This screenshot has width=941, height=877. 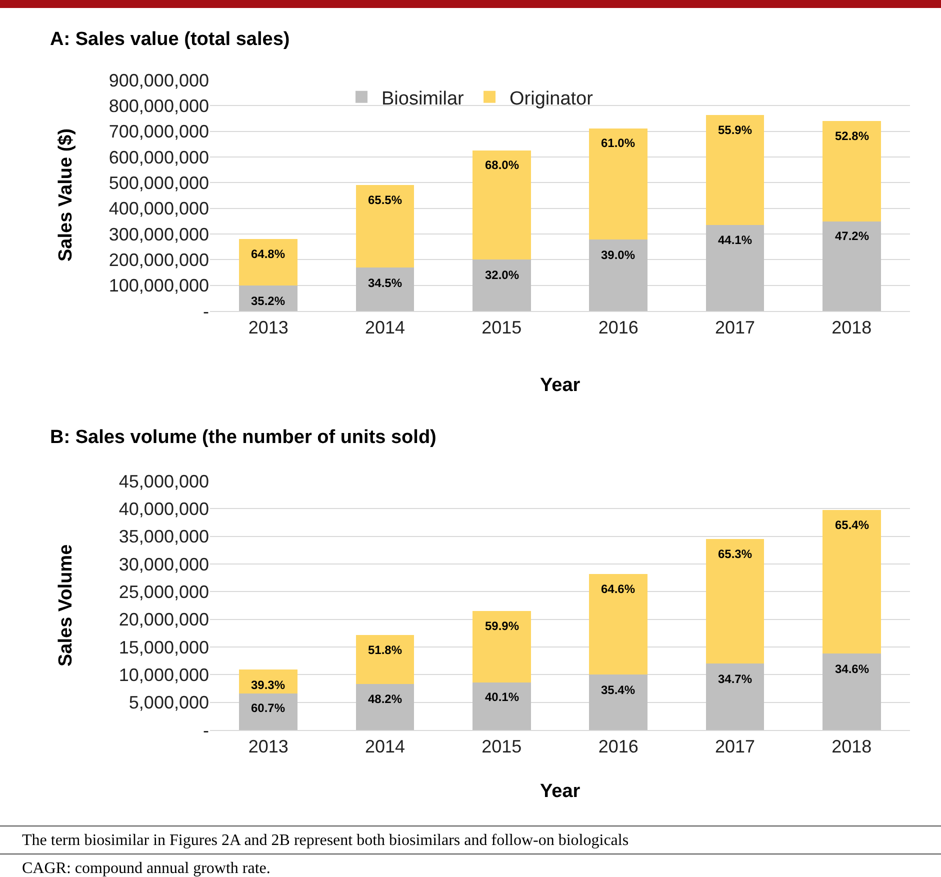 I want to click on annotation: 40.1%, so click(x=502, y=697).